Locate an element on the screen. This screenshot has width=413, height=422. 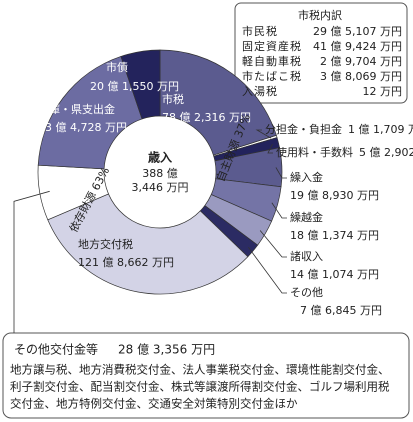
slice-name: 繰入金 is located at coordinates (306, 177).